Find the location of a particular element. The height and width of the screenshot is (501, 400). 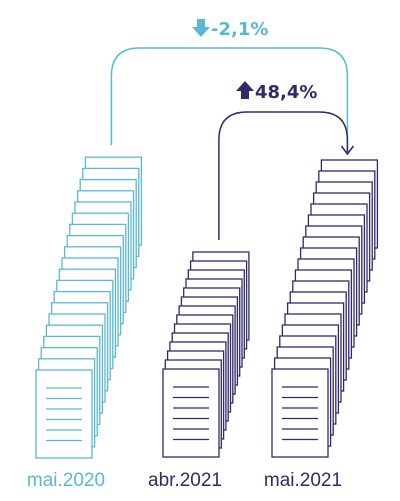

category-label: mai.2020 is located at coordinates (66, 480).